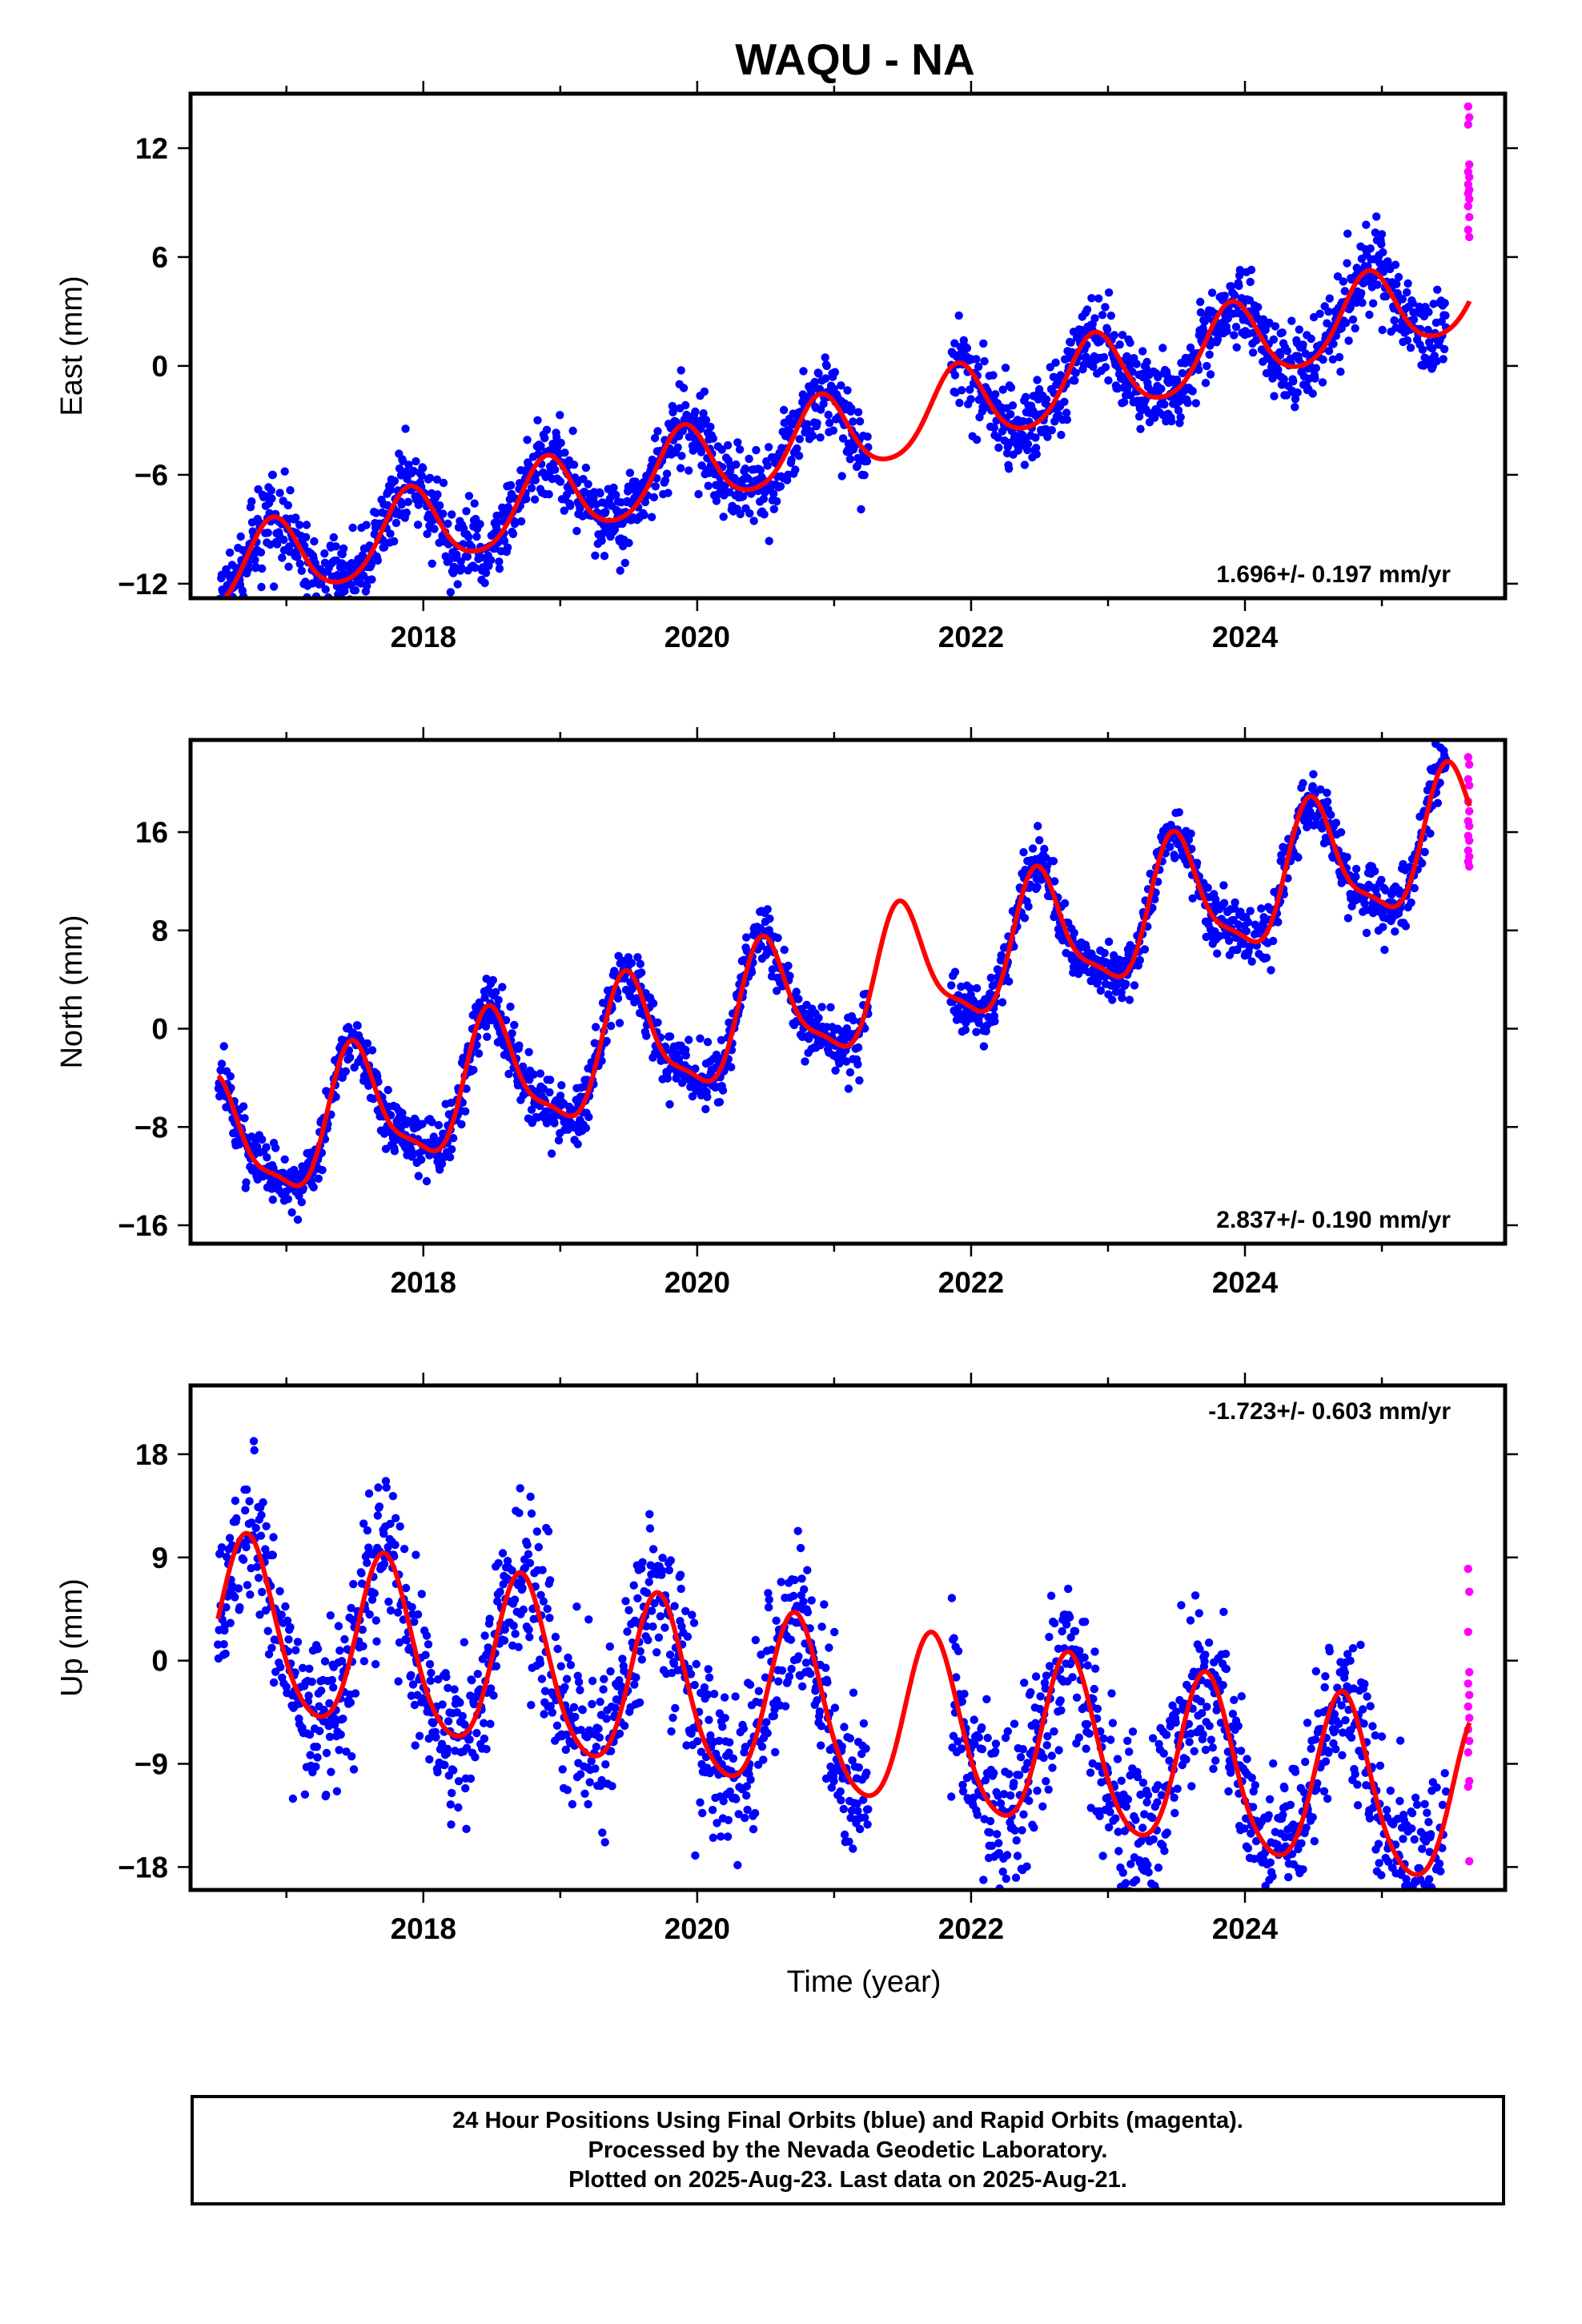 Image resolution: width=1582 pixels, height=2324 pixels. Describe the element at coordinates (698, 637) in the screenshot. I see `x-tick-label: 2020` at that location.